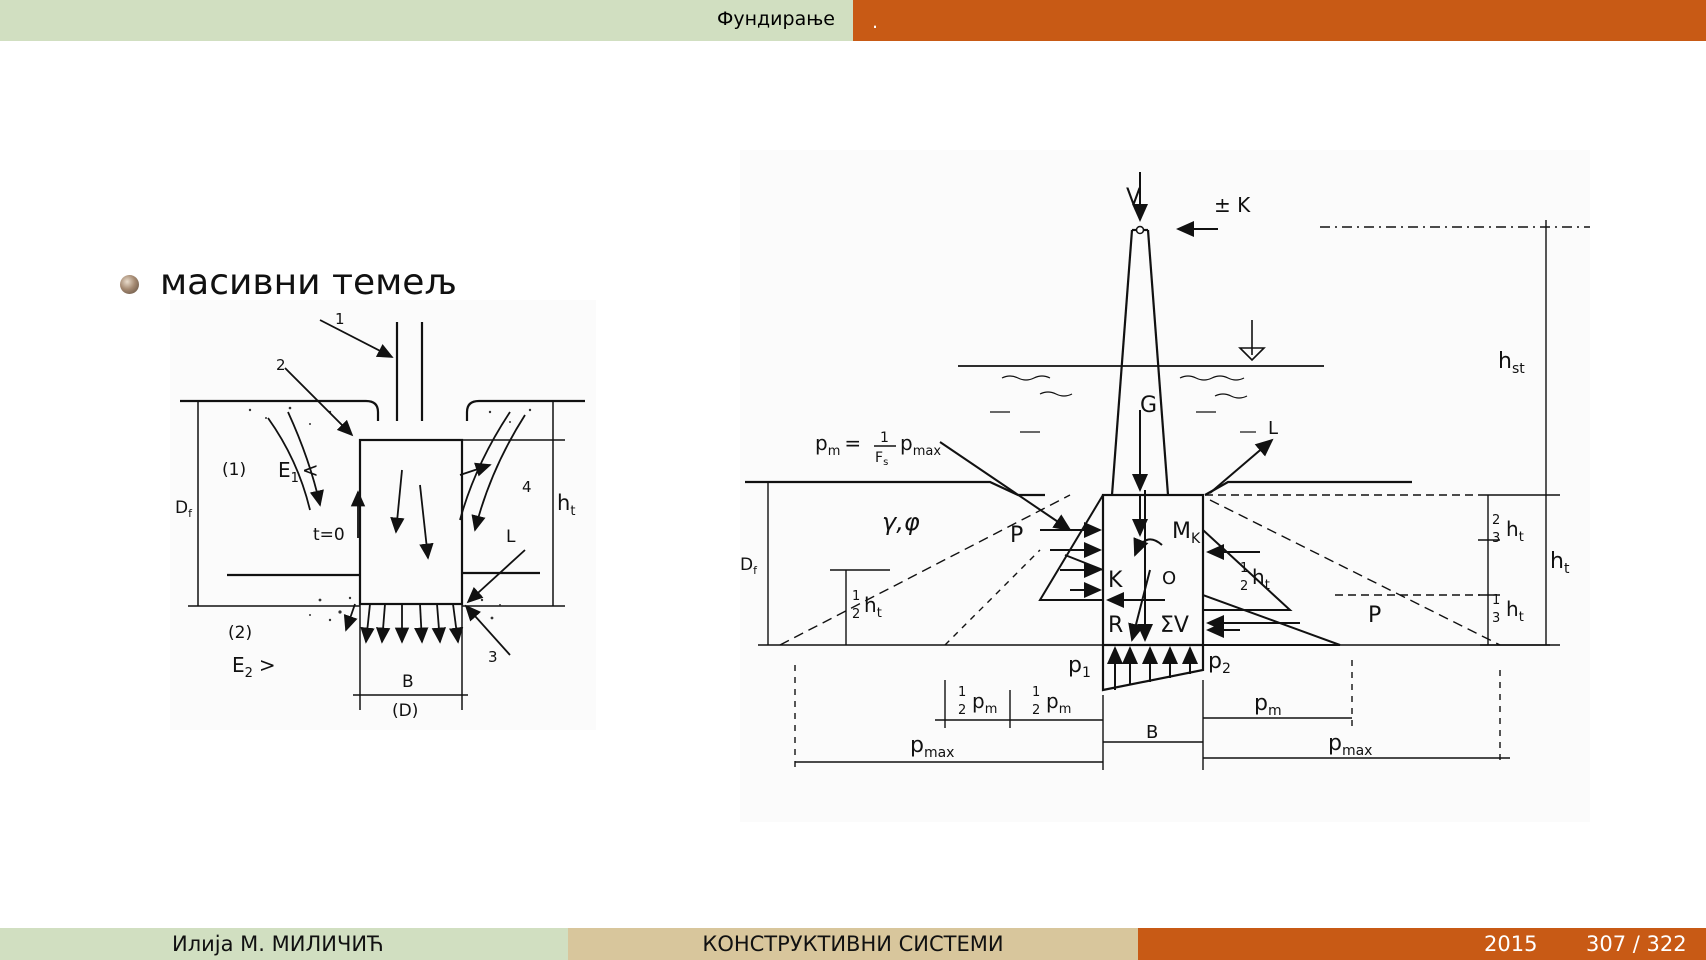 Image resolution: width=1706 pixels, height=960 pixels. Describe the element at coordinates (1079, 667) in the screenshot. I see `label-p1: p1` at that location.